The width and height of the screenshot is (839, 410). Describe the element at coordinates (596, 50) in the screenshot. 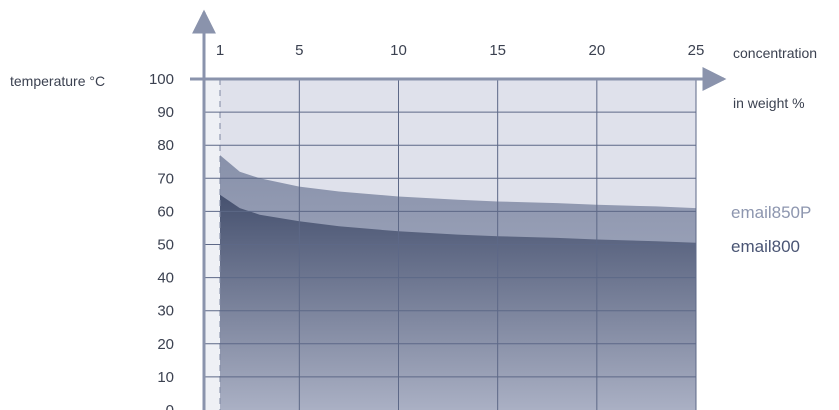

I see `x-tick-label: 20` at that location.